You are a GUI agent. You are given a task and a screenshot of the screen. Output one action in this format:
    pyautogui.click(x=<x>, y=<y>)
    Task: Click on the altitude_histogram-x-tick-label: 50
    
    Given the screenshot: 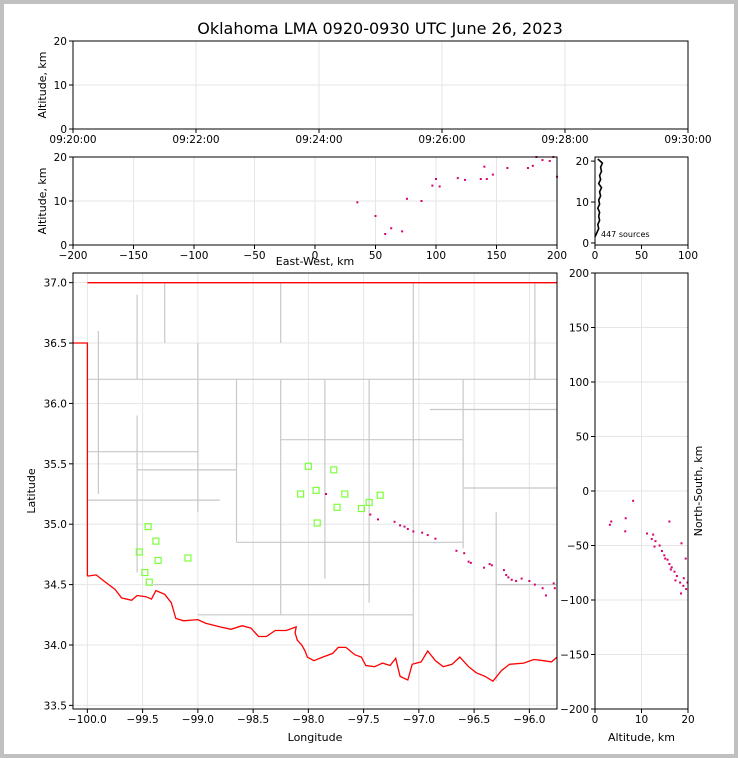 What is the action you would take?
    pyautogui.click(x=641, y=256)
    